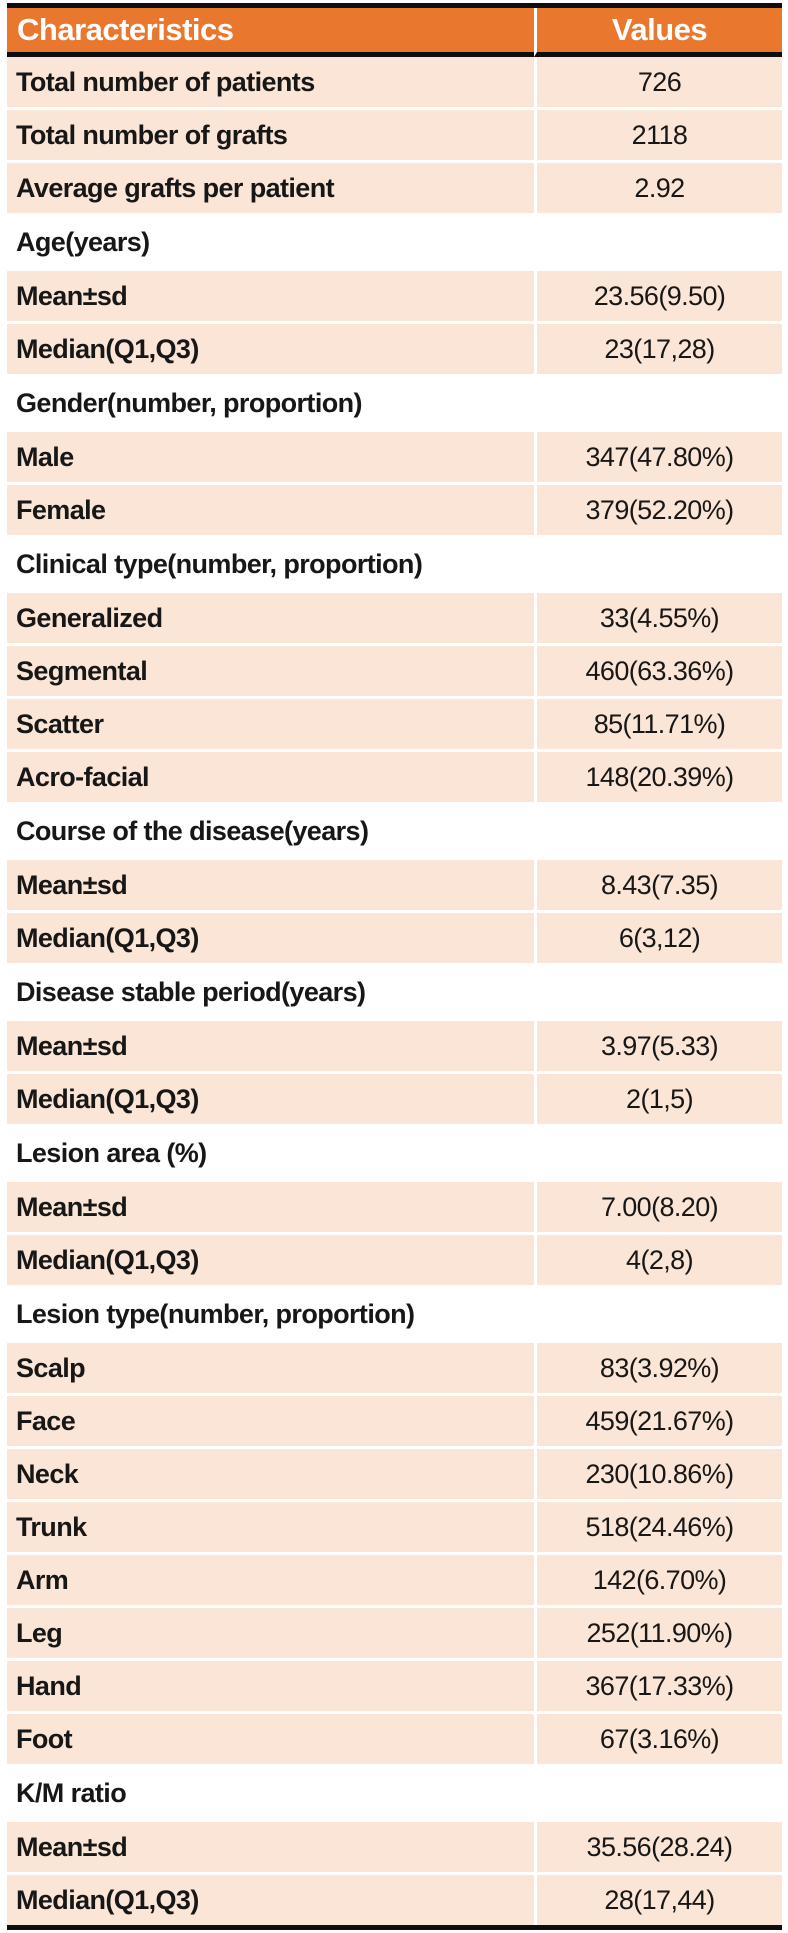  I want to click on section-label: Age(years), so click(394, 243).